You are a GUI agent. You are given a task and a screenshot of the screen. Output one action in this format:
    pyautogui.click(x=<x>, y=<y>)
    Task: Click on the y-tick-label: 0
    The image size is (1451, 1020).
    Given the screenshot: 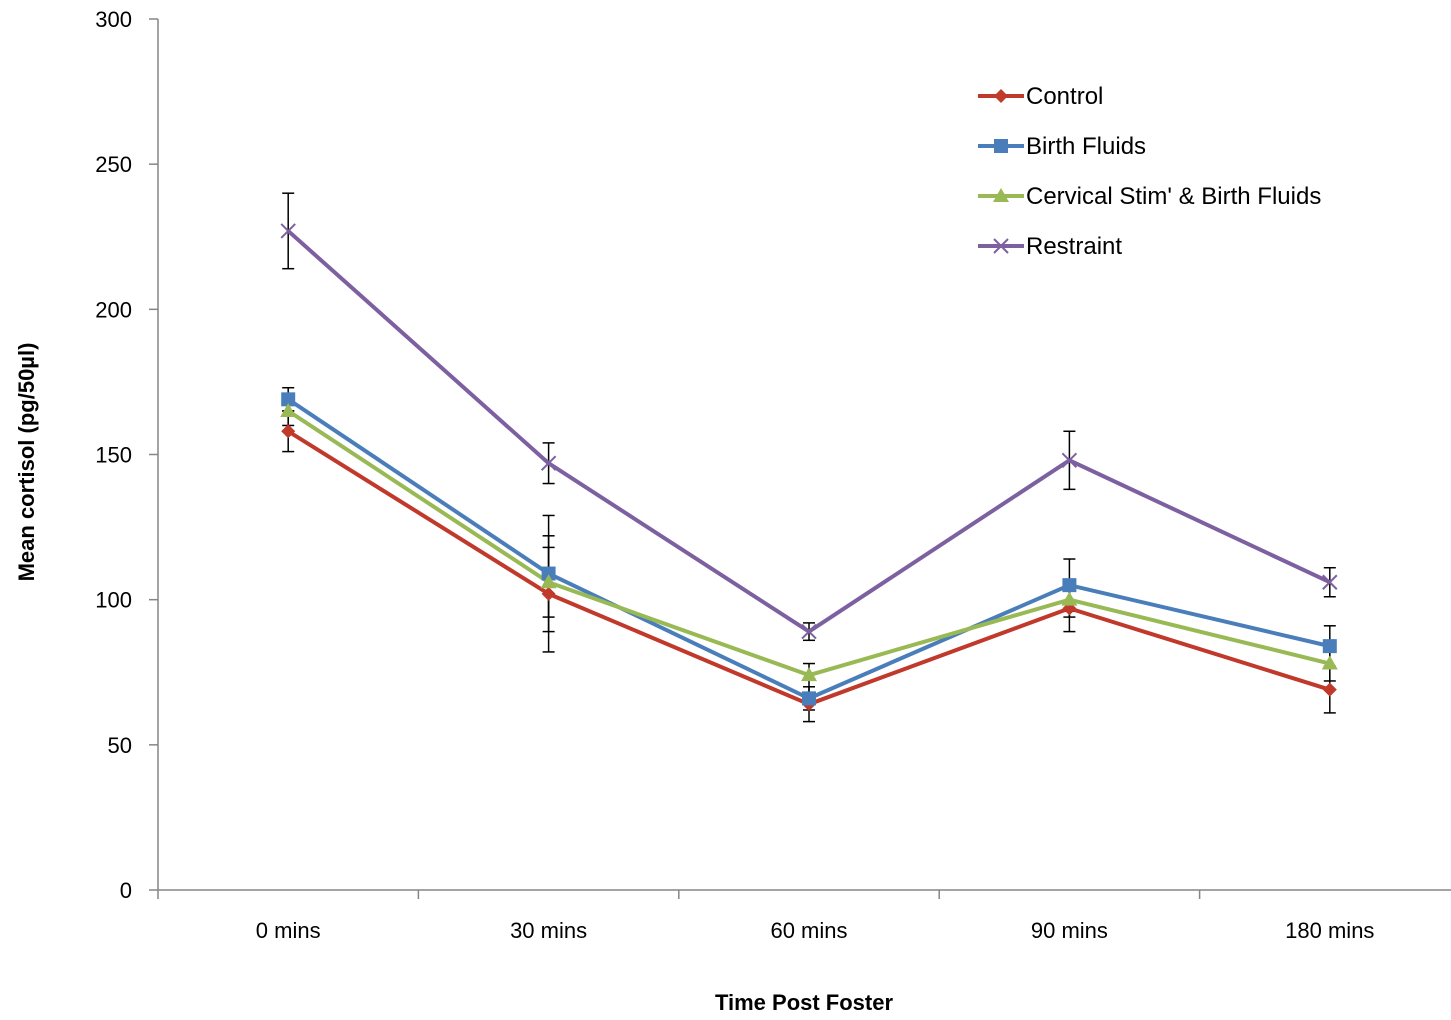 What is the action you would take?
    pyautogui.click(x=126, y=890)
    